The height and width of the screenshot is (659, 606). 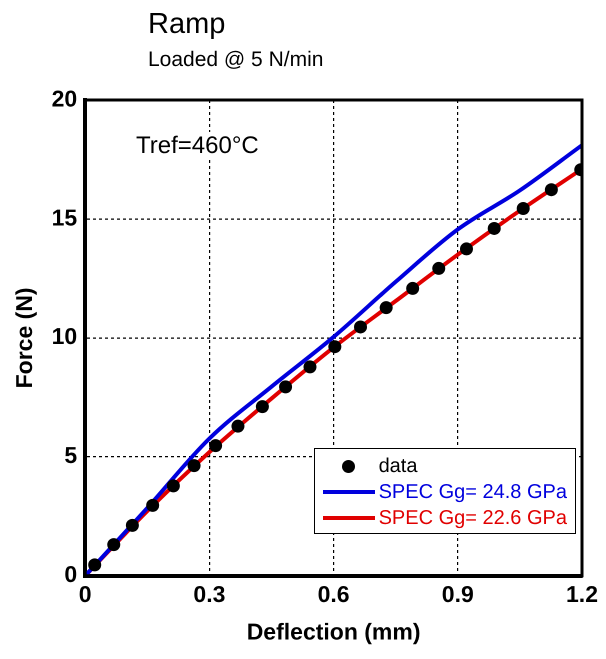 I want to click on legend-label: SPEC Gg= 24.8 GPa, so click(x=472, y=492).